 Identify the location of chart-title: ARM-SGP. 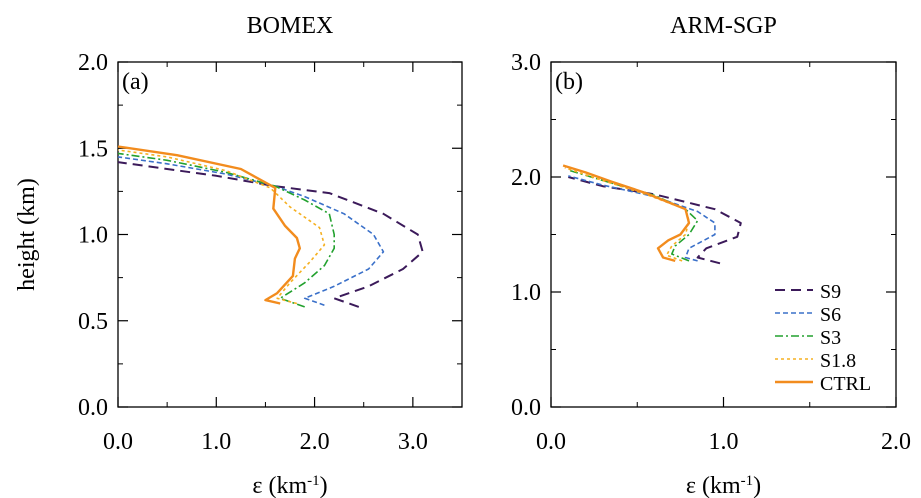
(723, 26).